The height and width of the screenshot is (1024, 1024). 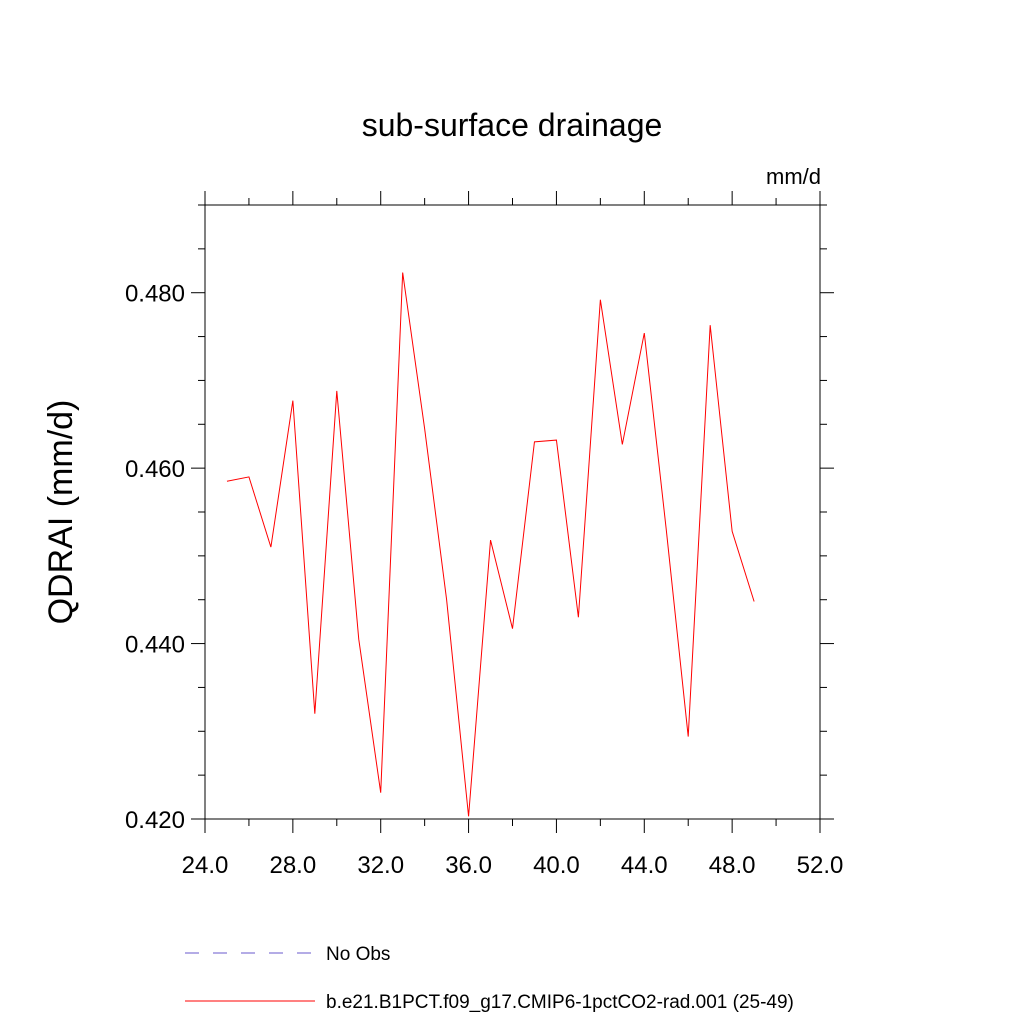 I want to click on x-tick-label: 44.0, so click(x=644, y=865).